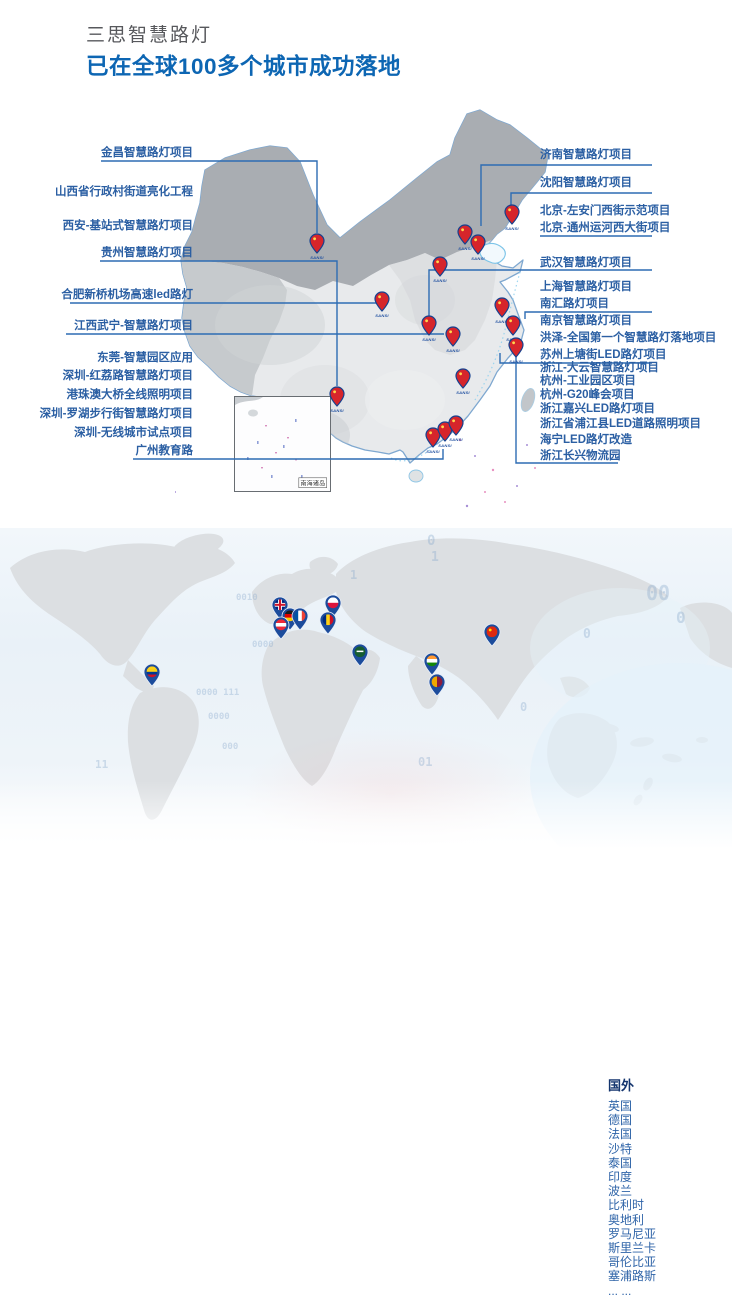 This screenshot has width=732, height=1298. What do you see at coordinates (244, 66) in the screenshot?
I see `page-title: 已在全球100多个城市成功落地` at bounding box center [244, 66].